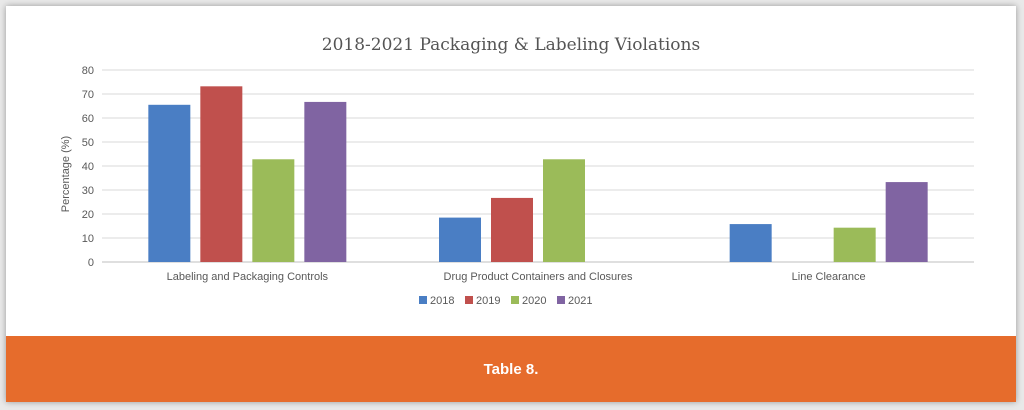  I want to click on x-tick-label: Line Clearance, so click(829, 277).